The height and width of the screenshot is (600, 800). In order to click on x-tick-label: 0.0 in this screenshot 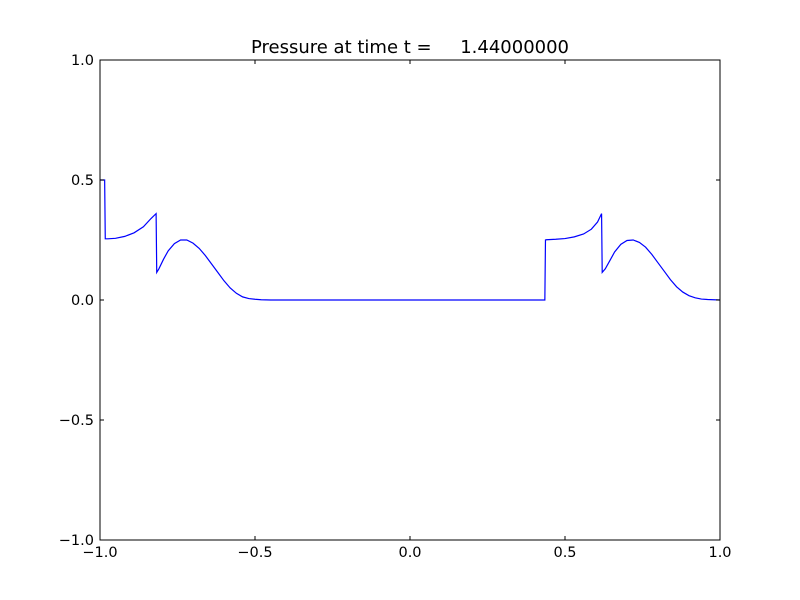, I will do `click(409, 553)`.